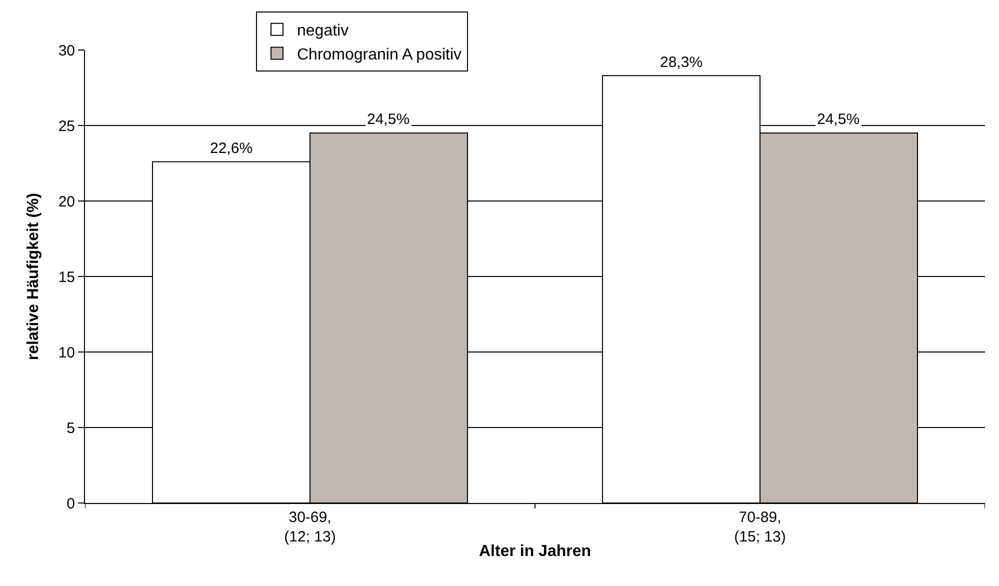 This screenshot has width=999, height=586. I want to click on y-tick-label: 10, so click(66, 353).